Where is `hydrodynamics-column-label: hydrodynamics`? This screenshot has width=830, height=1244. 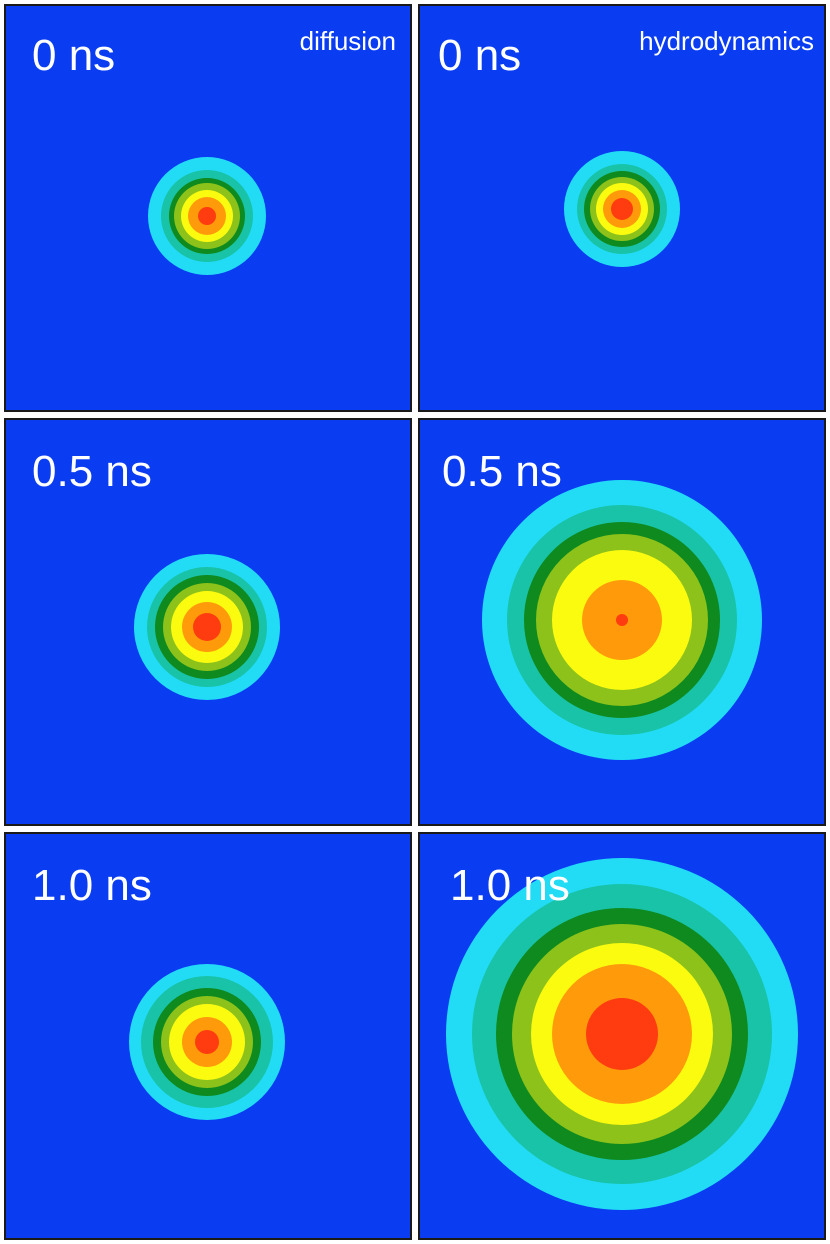
hydrodynamics-column-label: hydrodynamics is located at coordinates (726, 41).